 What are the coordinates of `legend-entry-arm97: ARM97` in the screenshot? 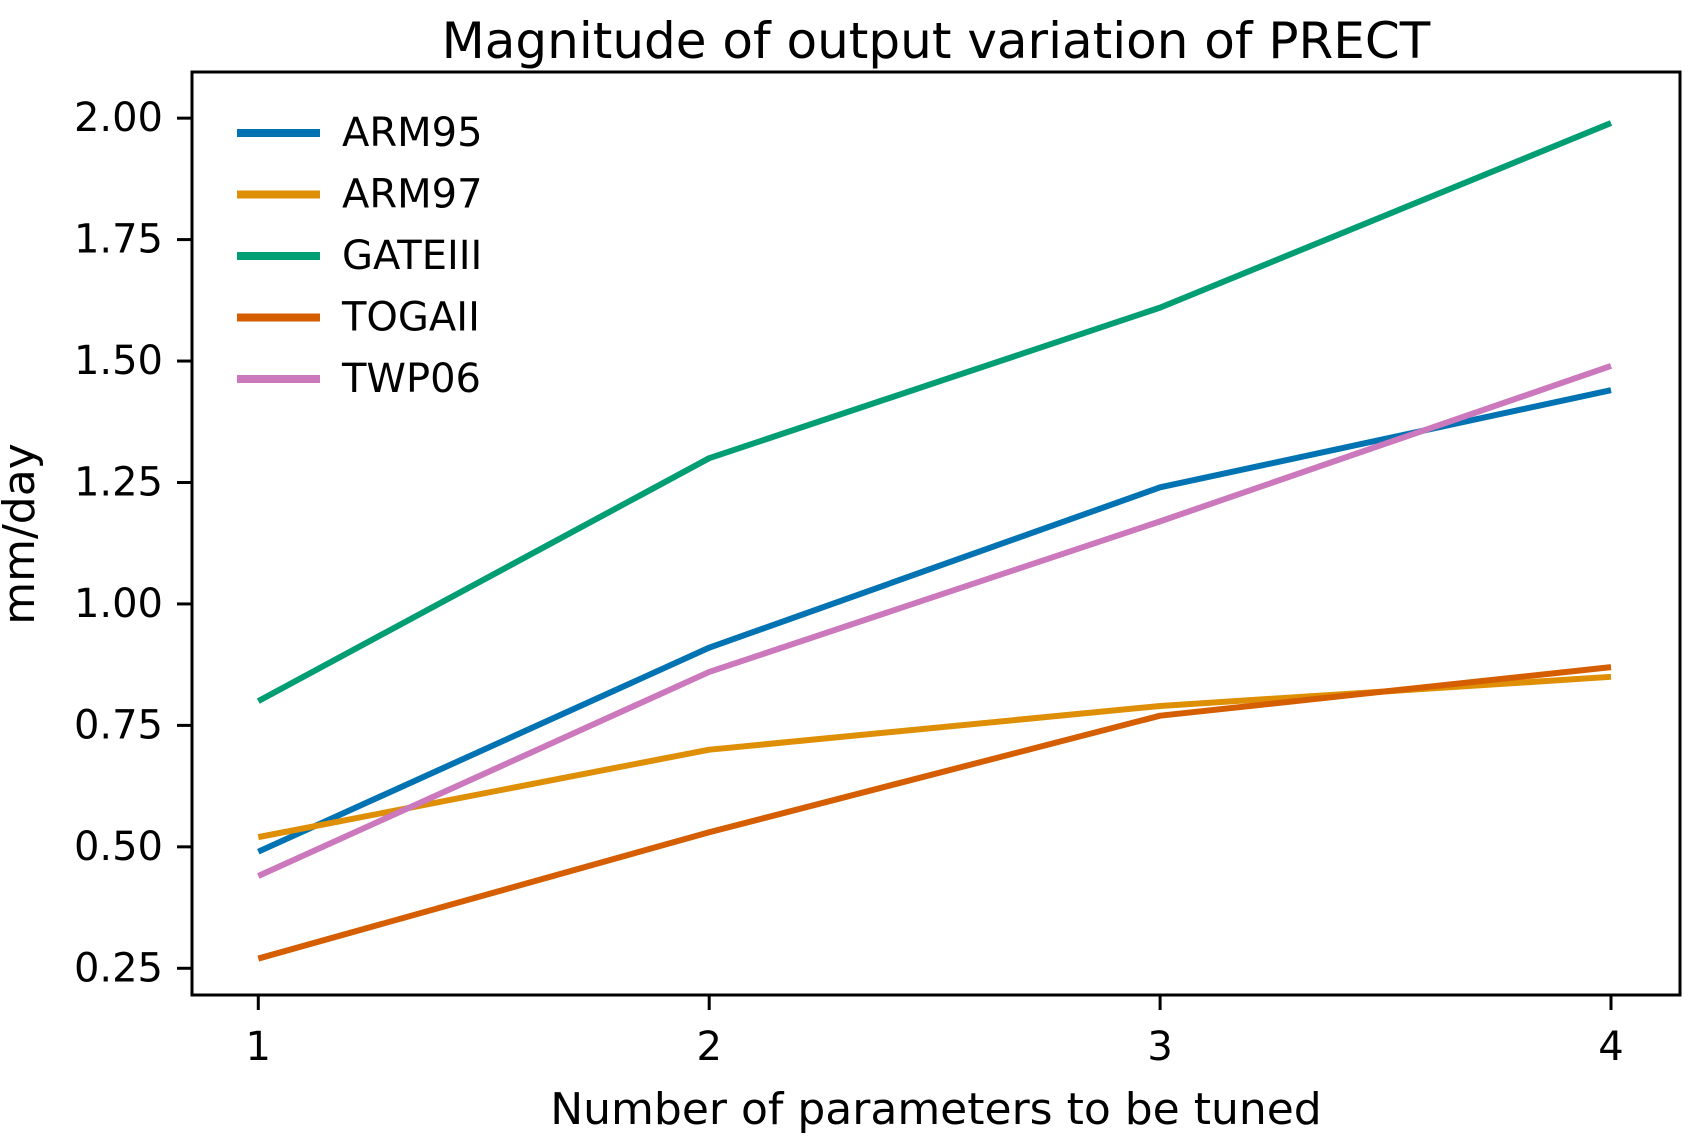 It's located at (360, 195).